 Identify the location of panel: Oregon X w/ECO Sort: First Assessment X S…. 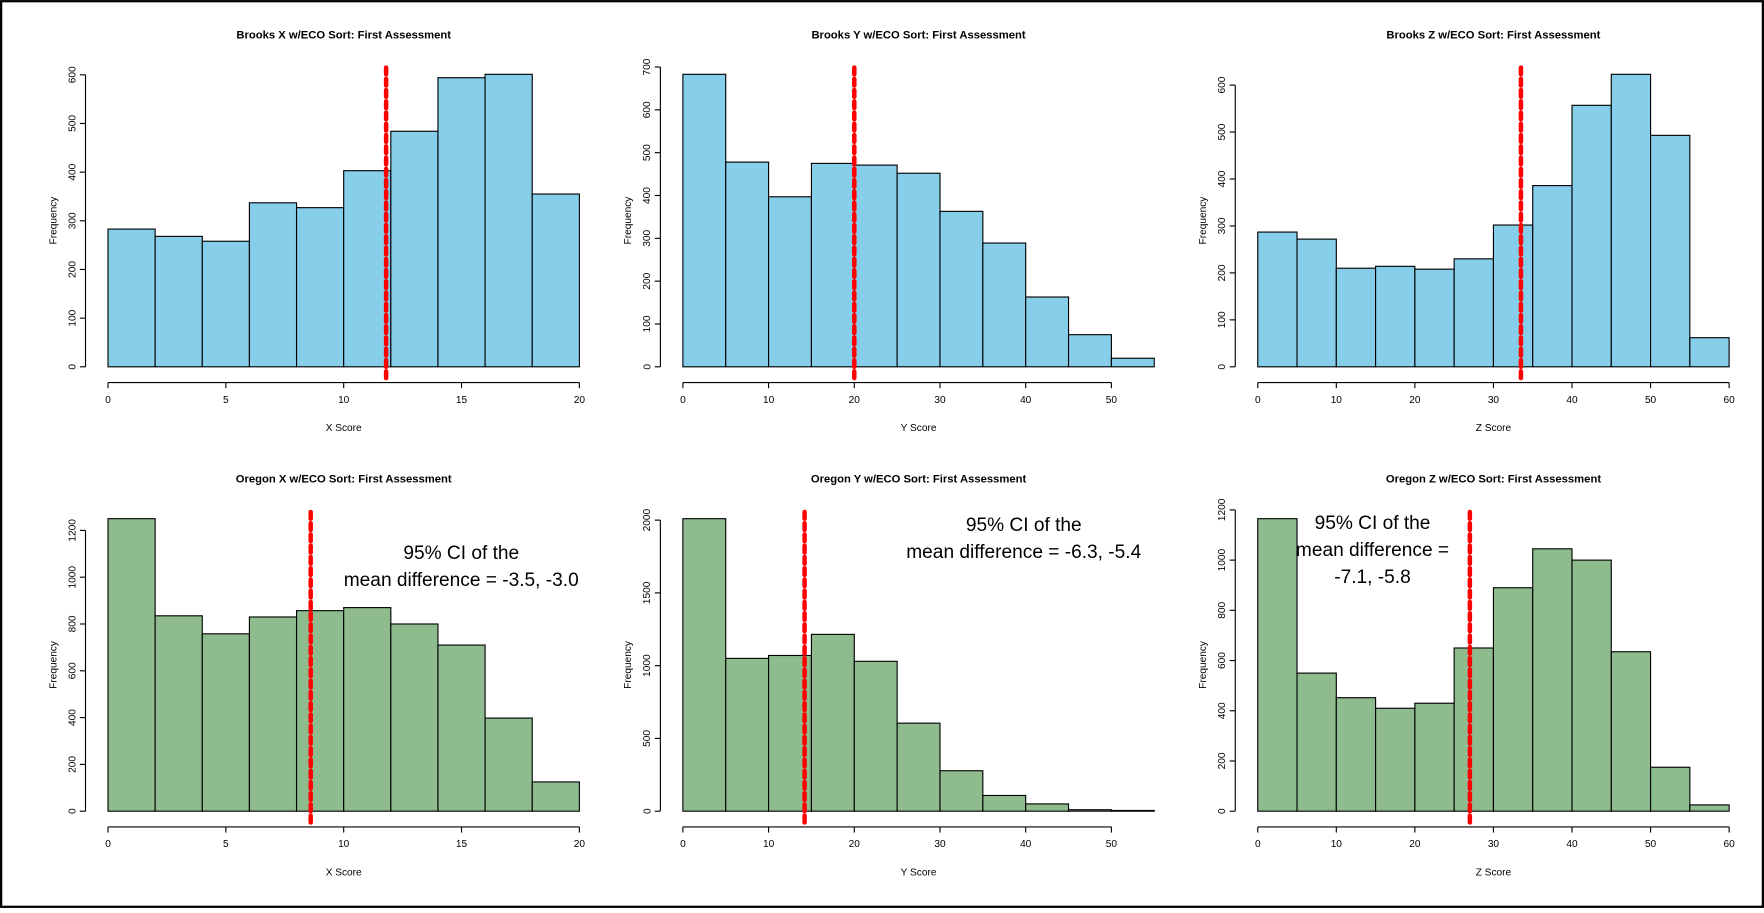
(316, 676).